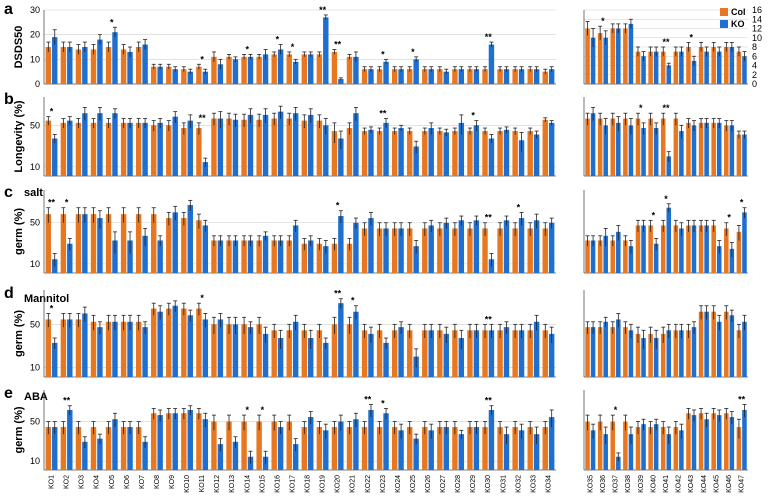  Describe the element at coordinates (618, 348) in the screenshot. I see `bar-d-ko-KO37` at that location.